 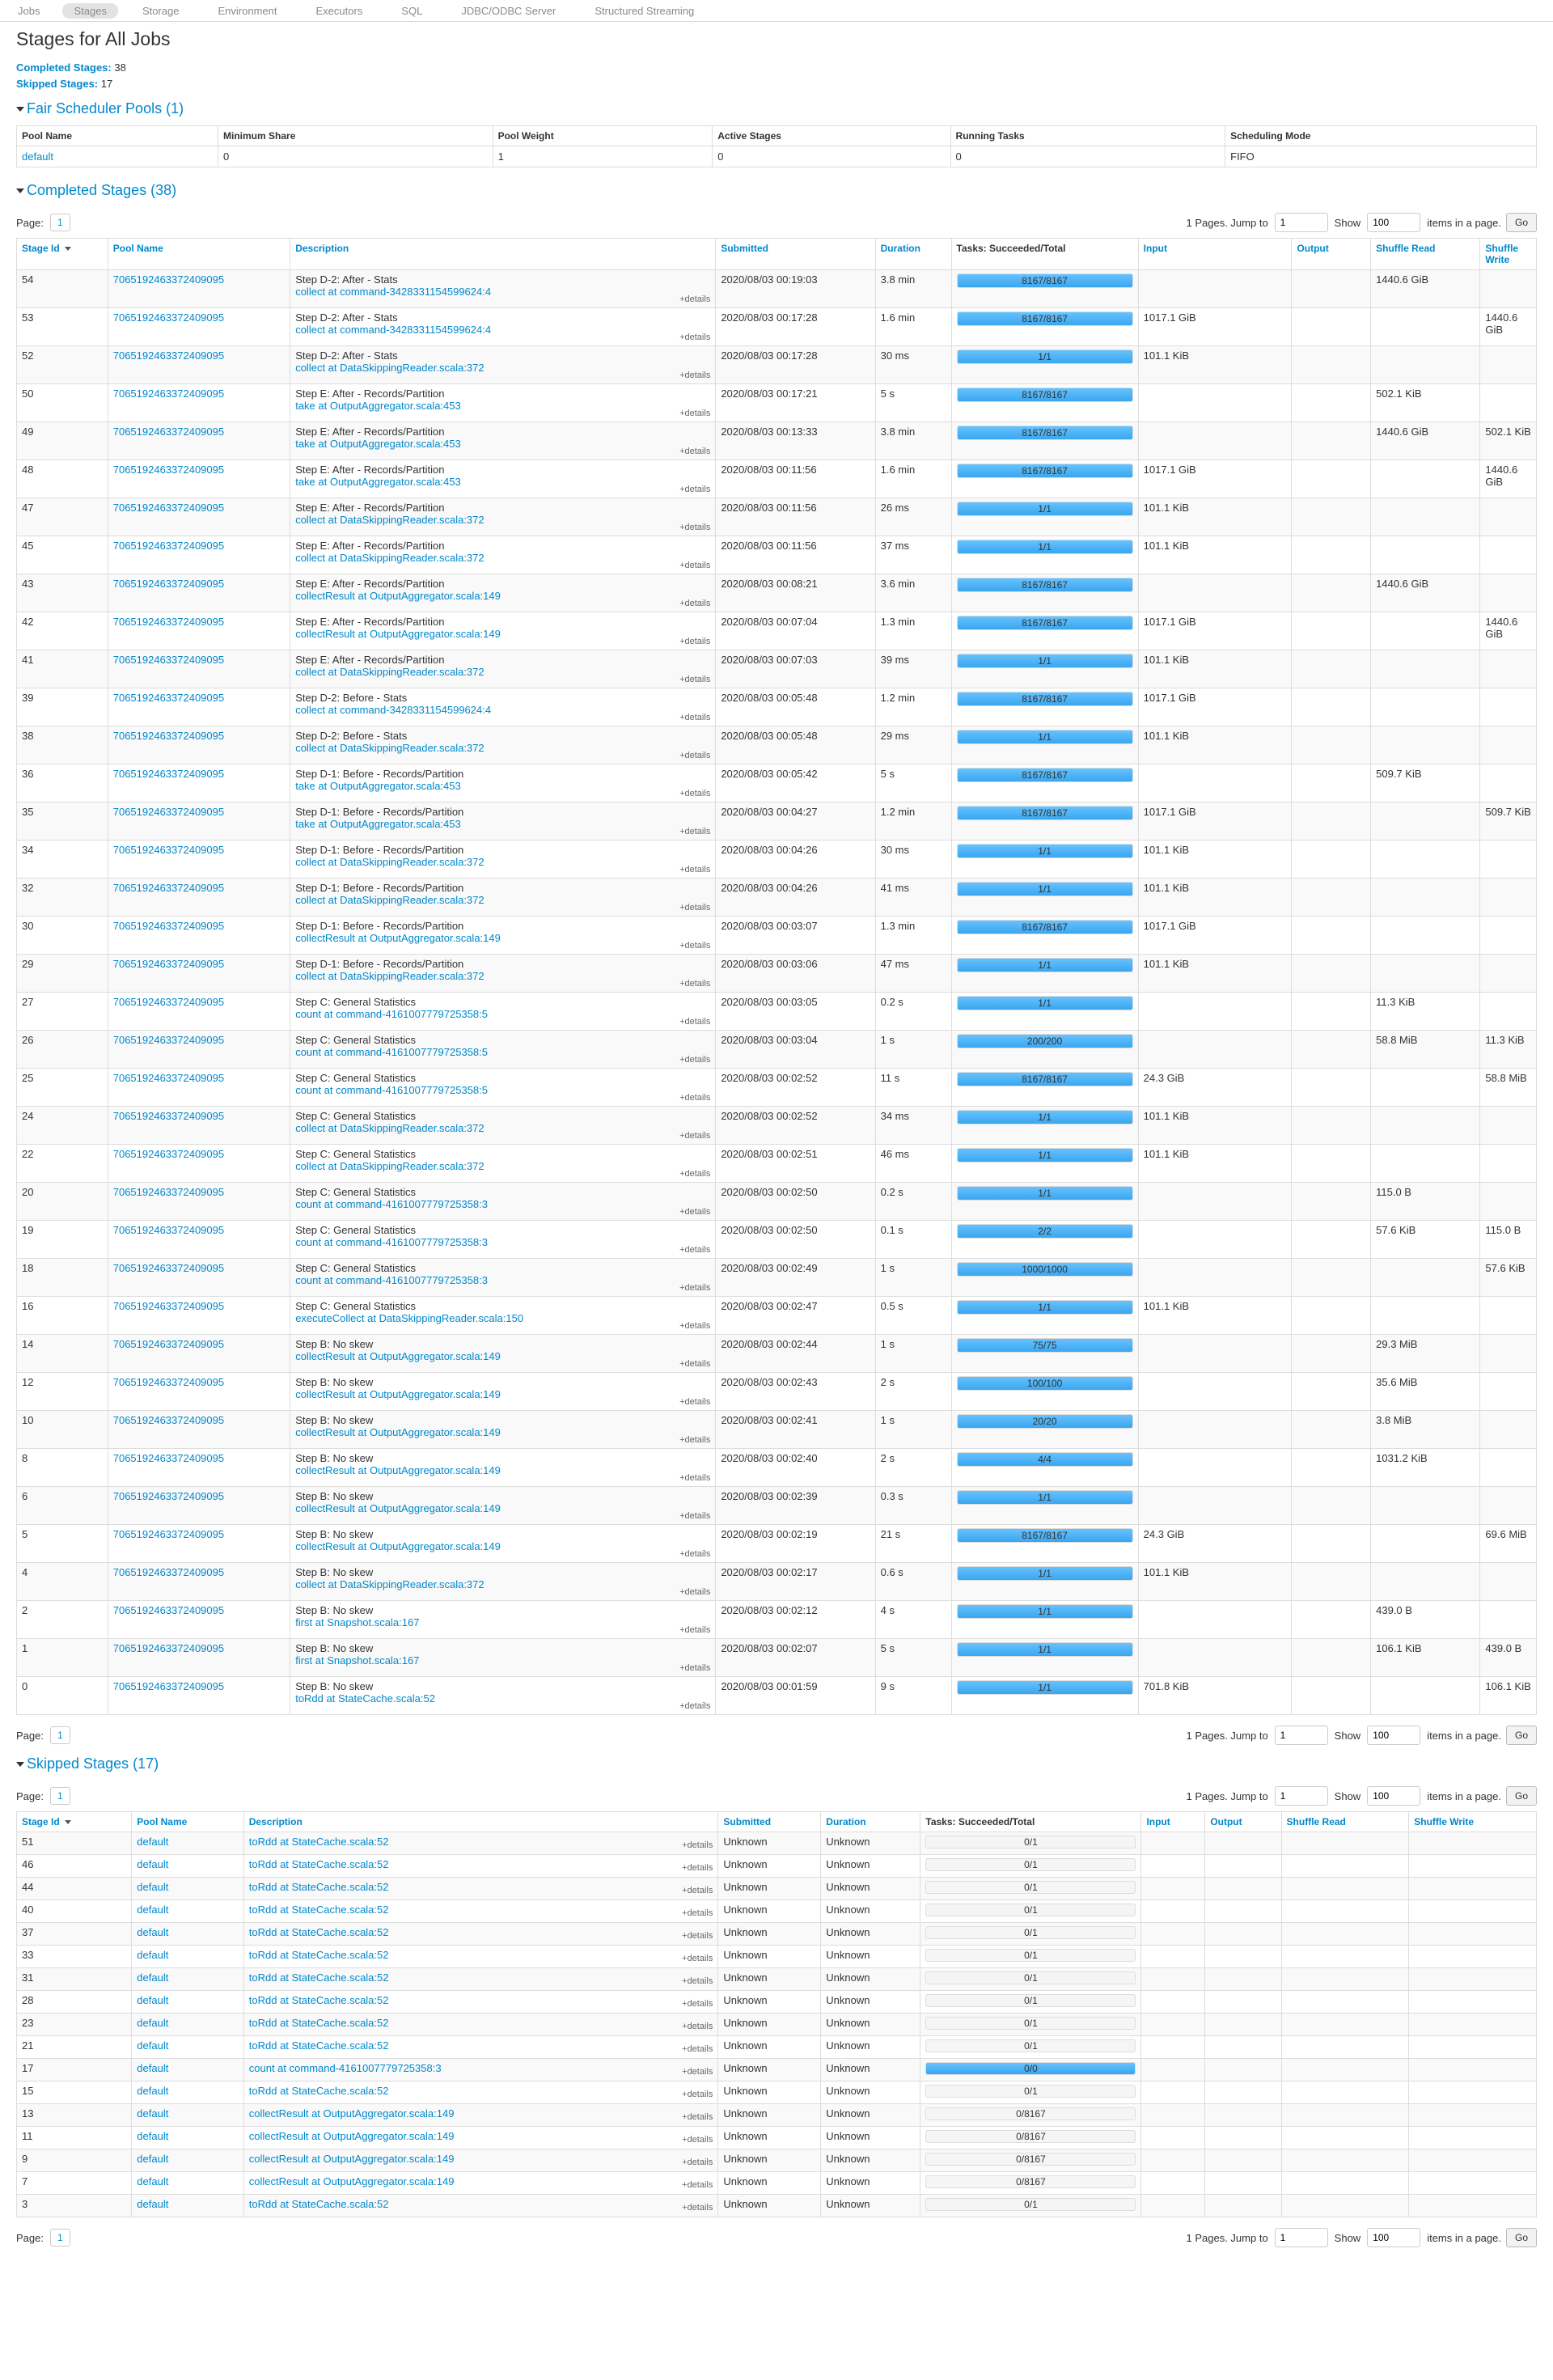 What do you see at coordinates (412, 10) in the screenshot?
I see `nav-tab-sql: SQL` at bounding box center [412, 10].